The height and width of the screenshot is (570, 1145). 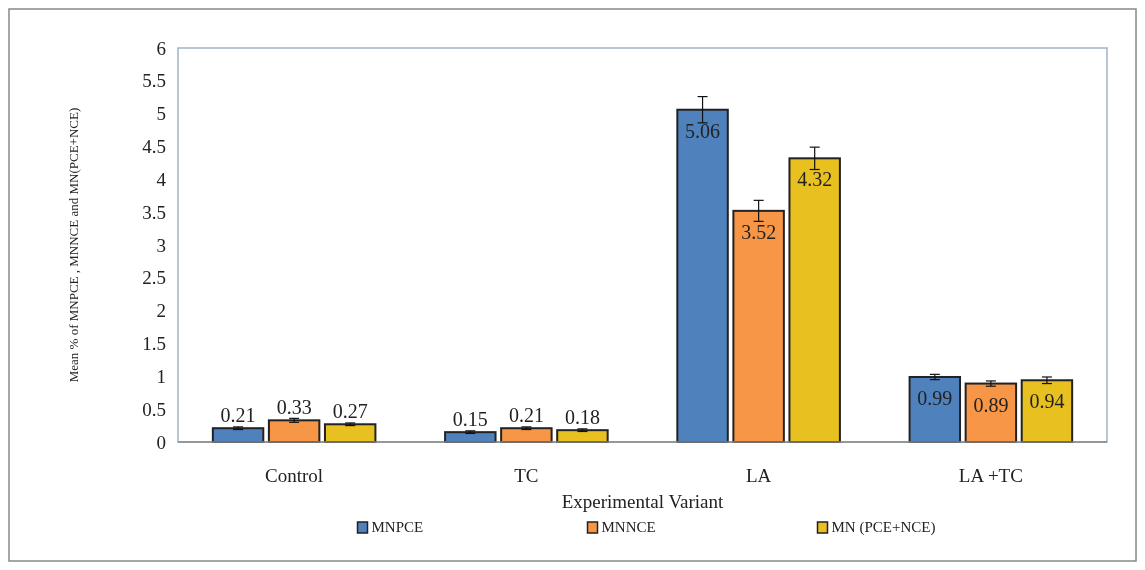 What do you see at coordinates (759, 231) in the screenshot?
I see `data-label: 3.52` at bounding box center [759, 231].